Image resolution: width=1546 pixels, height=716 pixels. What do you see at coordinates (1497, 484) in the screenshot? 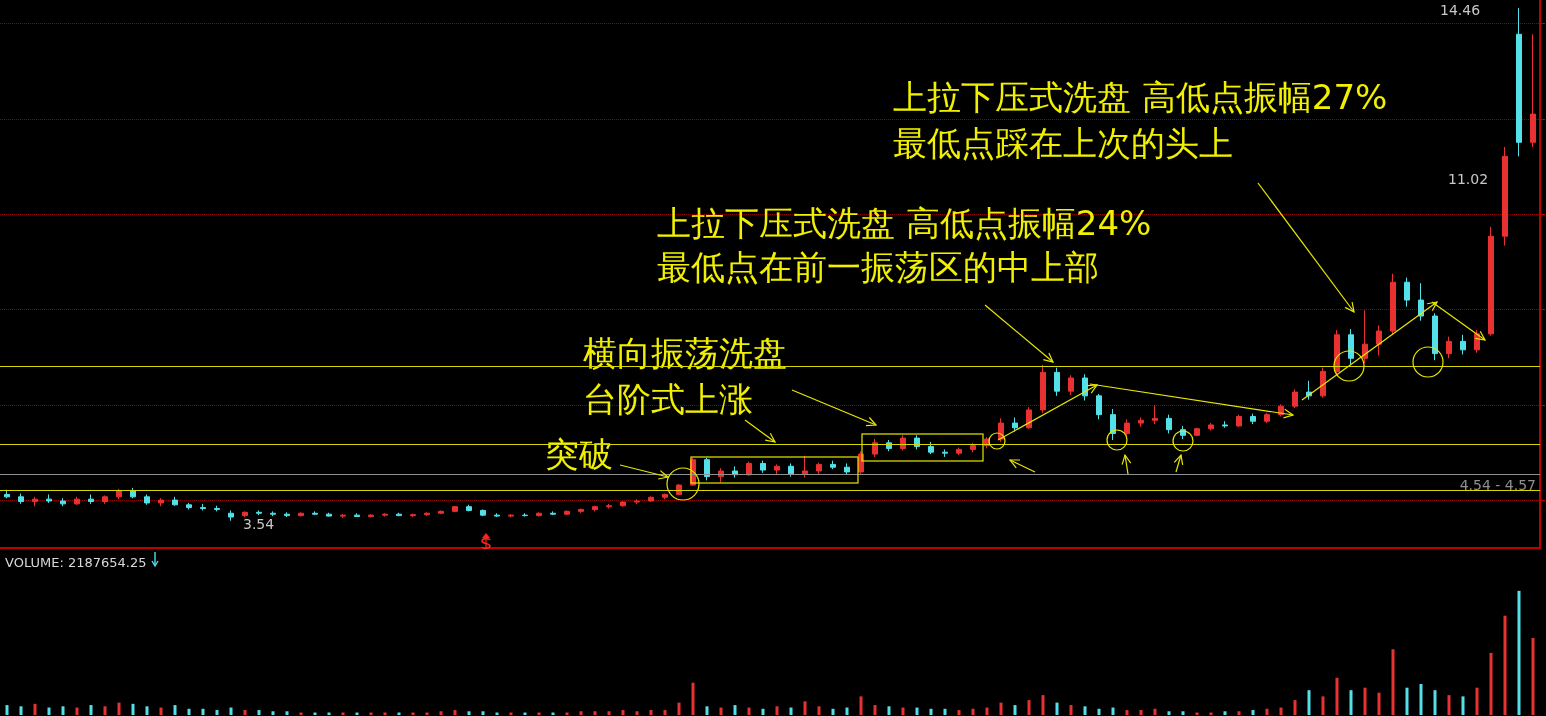
I see `ref-line-label: 4.54 - 4.57` at bounding box center [1497, 484].